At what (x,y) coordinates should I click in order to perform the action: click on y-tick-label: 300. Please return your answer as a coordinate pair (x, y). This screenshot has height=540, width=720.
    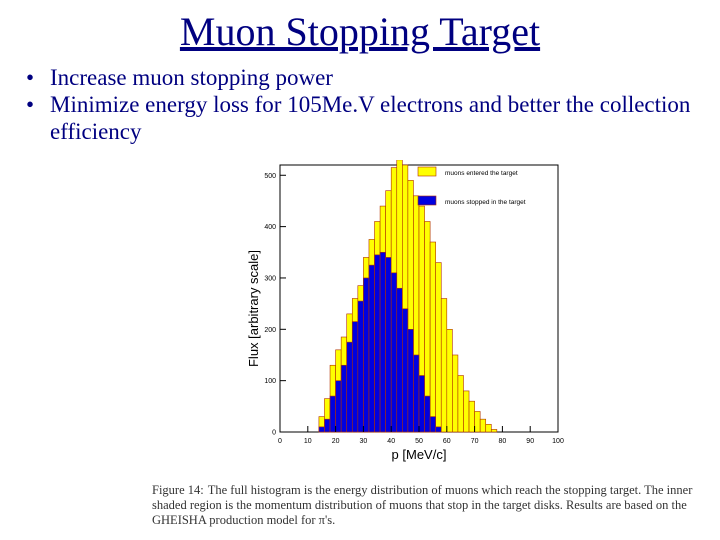
    Looking at the image, I should click on (270, 278).